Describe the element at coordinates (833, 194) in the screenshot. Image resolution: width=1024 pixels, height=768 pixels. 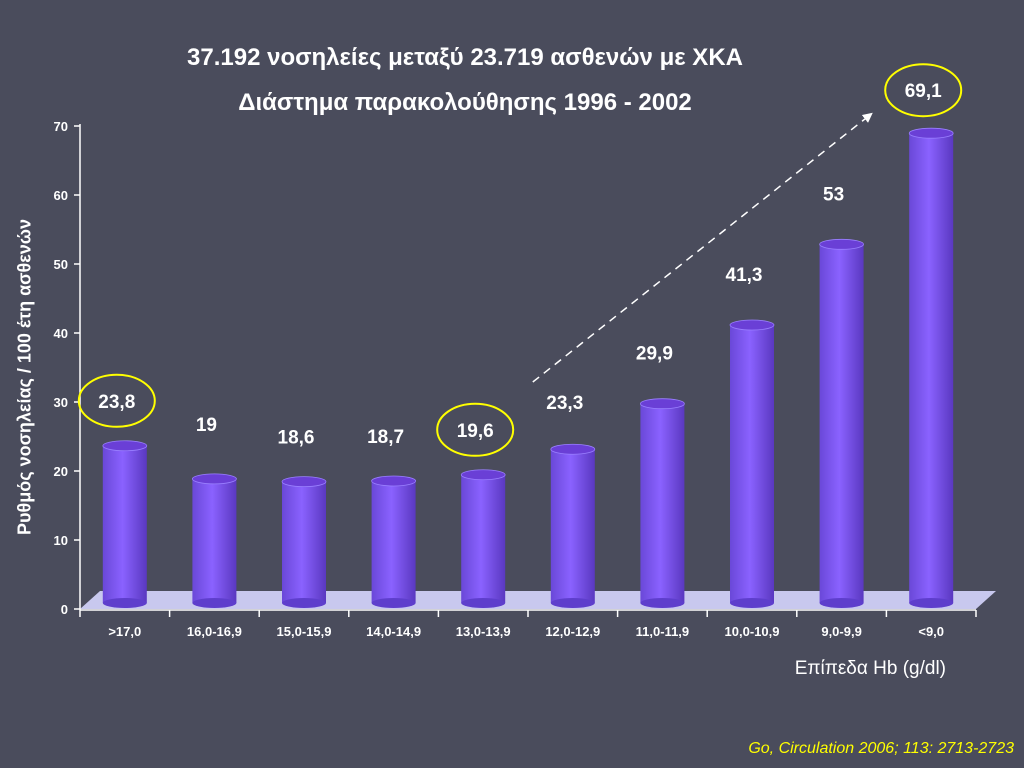
I see `data-label: 53` at that location.